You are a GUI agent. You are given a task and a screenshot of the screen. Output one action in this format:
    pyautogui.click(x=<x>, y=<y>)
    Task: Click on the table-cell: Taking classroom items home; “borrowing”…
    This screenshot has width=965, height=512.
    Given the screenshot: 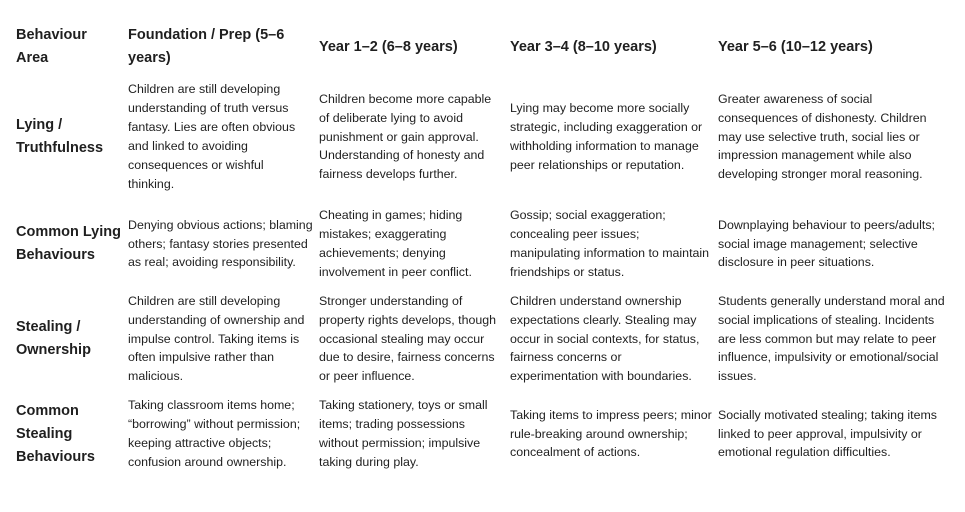 What is the action you would take?
    pyautogui.click(x=214, y=433)
    